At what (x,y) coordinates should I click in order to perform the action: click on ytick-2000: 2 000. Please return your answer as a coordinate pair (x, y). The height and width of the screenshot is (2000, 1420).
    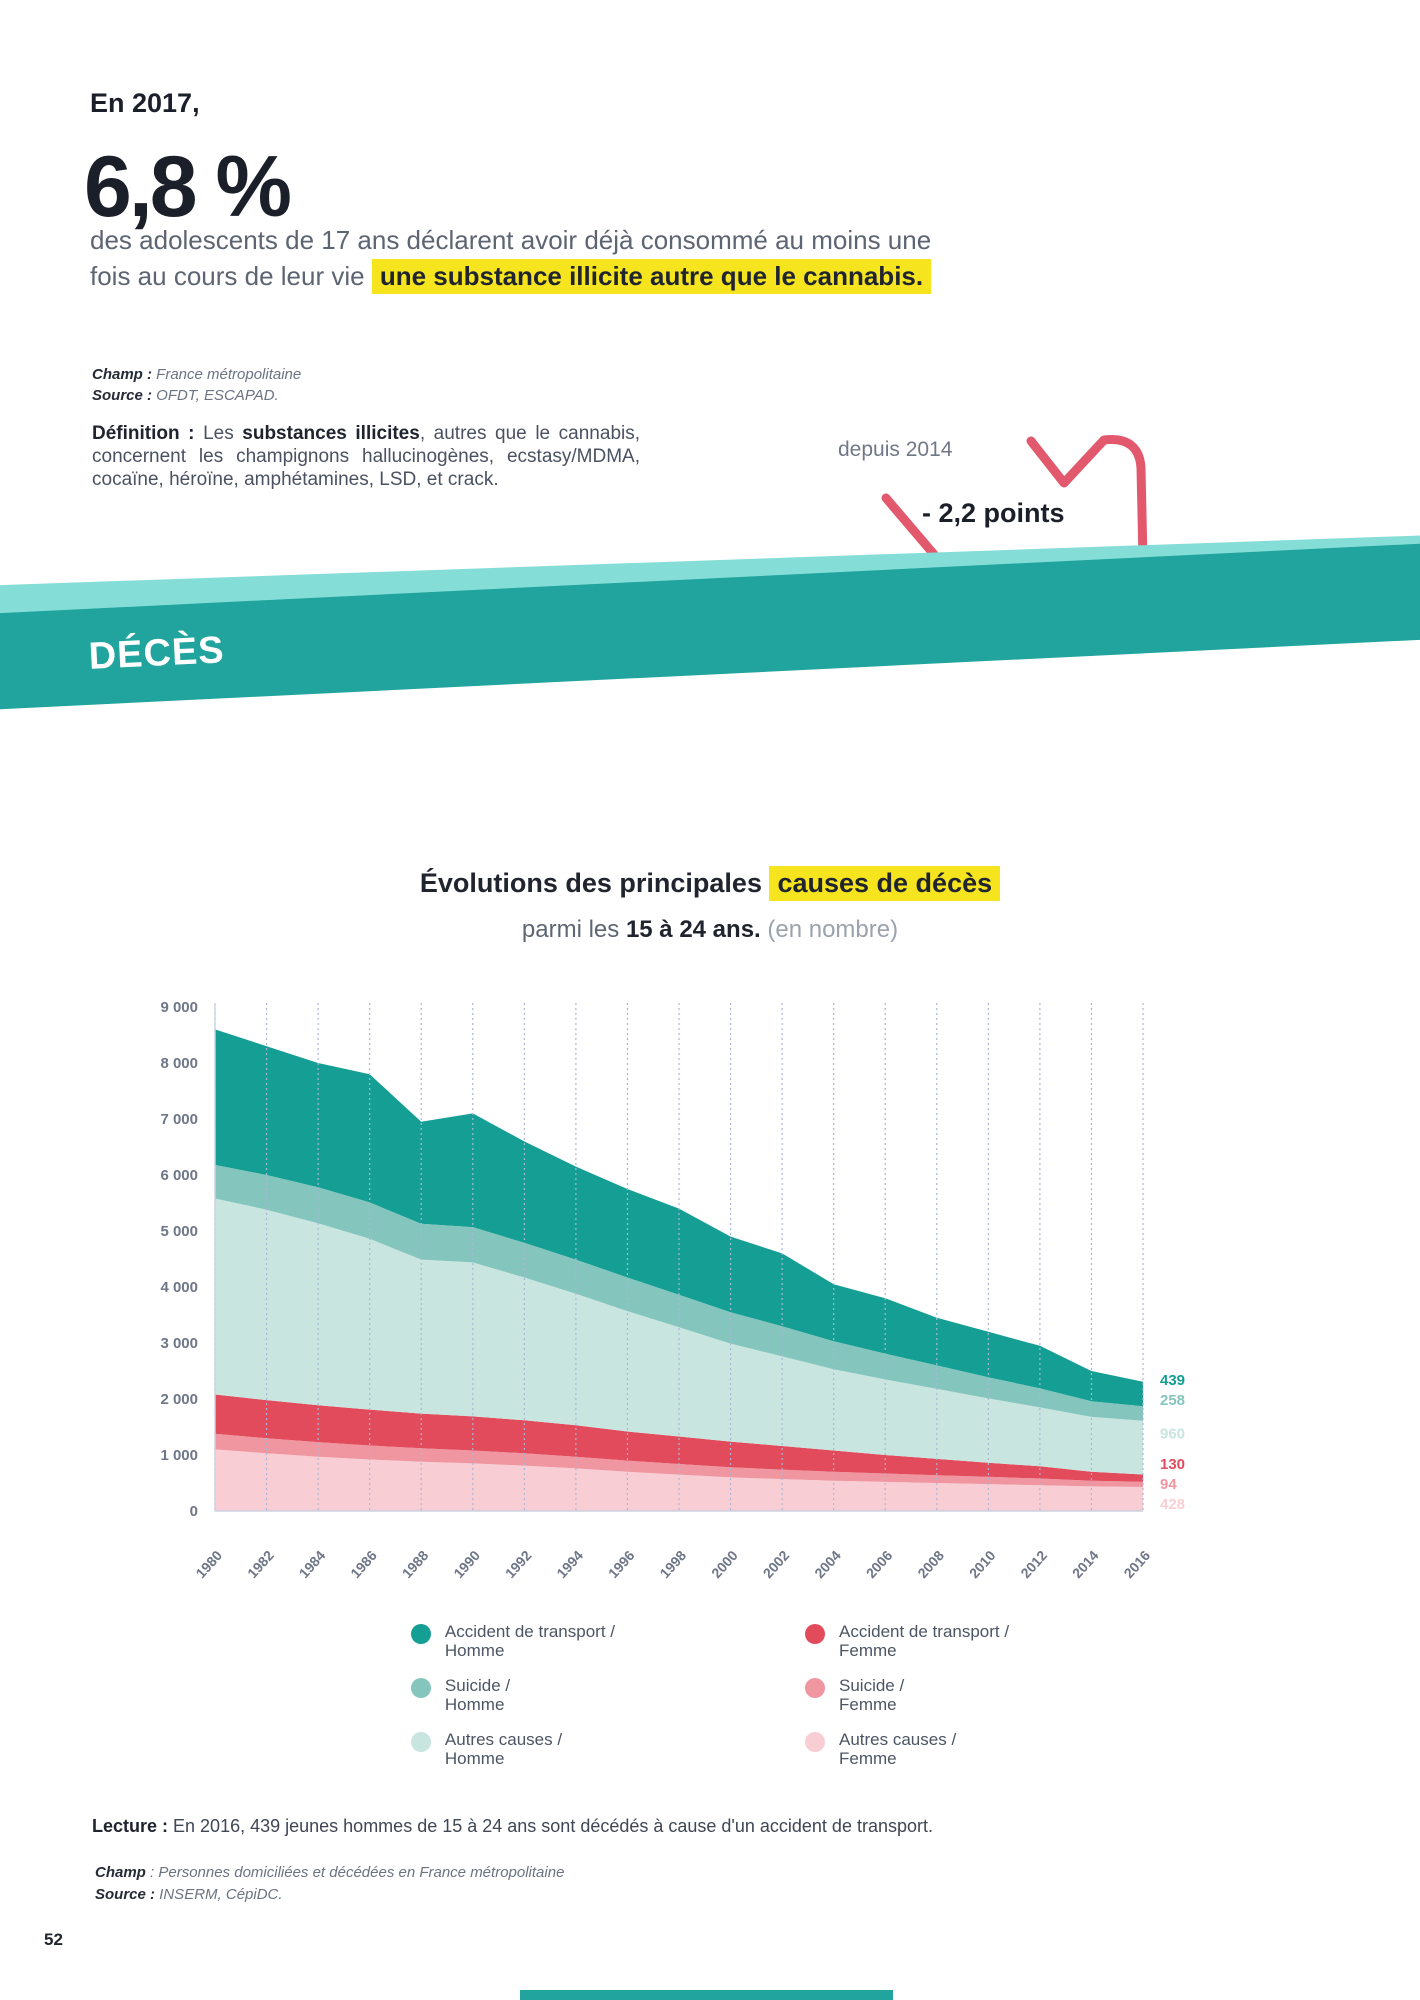
    Looking at the image, I should click on (179, 1399).